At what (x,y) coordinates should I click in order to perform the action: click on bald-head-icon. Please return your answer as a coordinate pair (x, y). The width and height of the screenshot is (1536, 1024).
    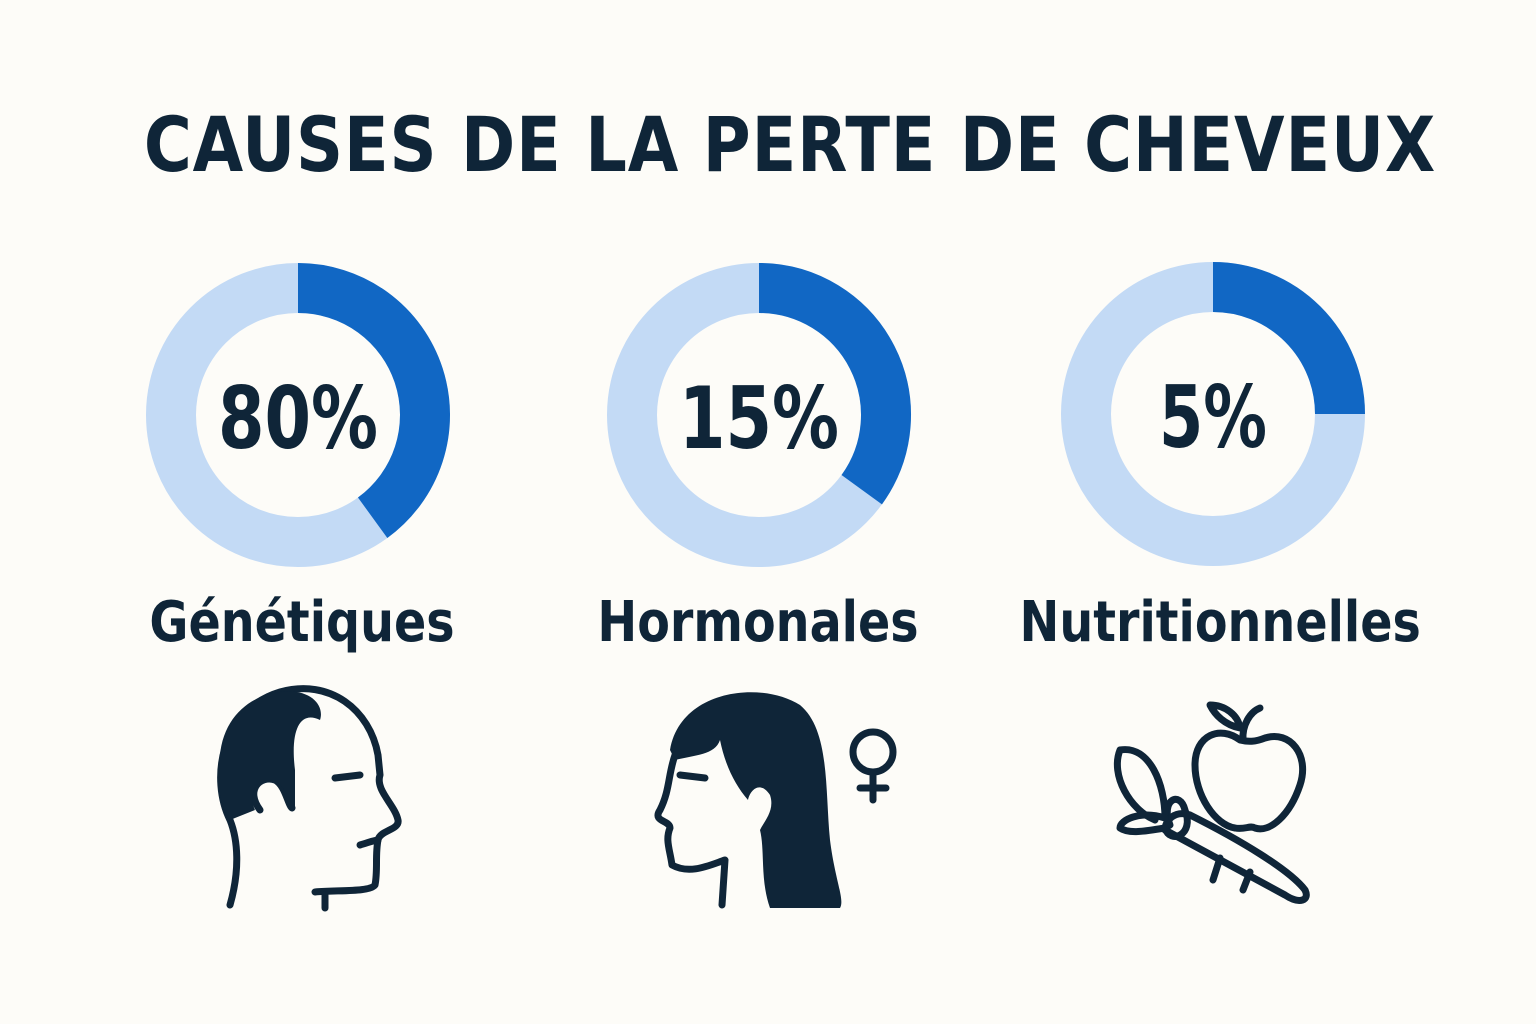
    Looking at the image, I should click on (309, 798).